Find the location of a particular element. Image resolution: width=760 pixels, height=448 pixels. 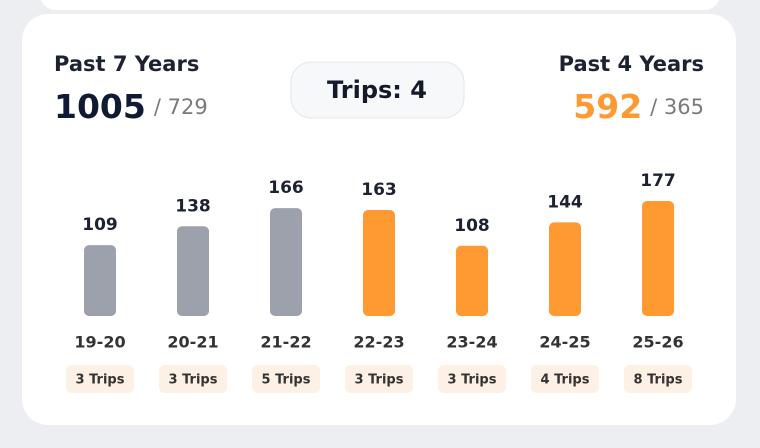

card-above is located at coordinates (380, 5).